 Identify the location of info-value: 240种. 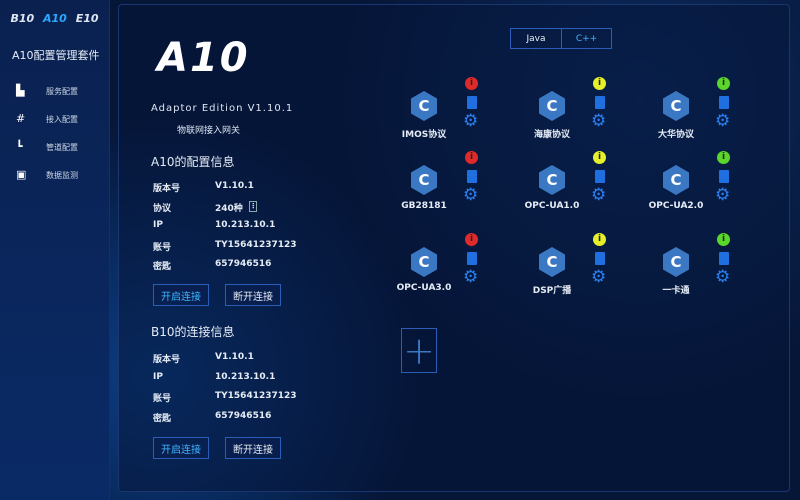
(229, 208).